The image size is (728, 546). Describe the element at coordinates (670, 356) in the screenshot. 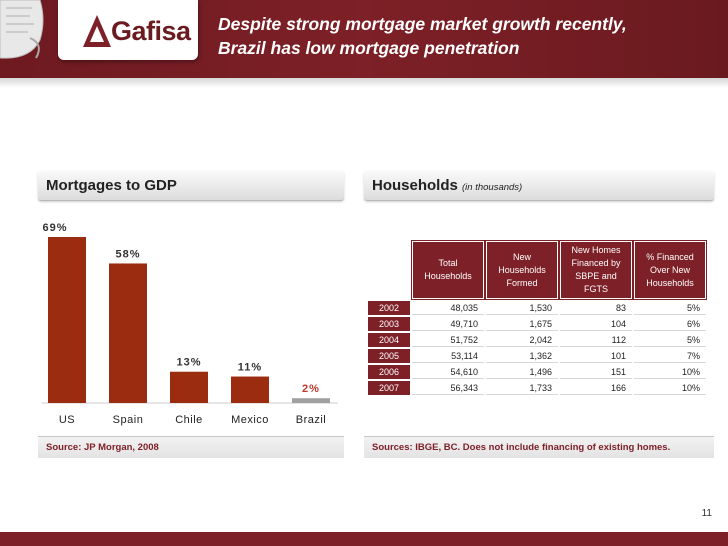

I see `cell-pct: 7%` at that location.